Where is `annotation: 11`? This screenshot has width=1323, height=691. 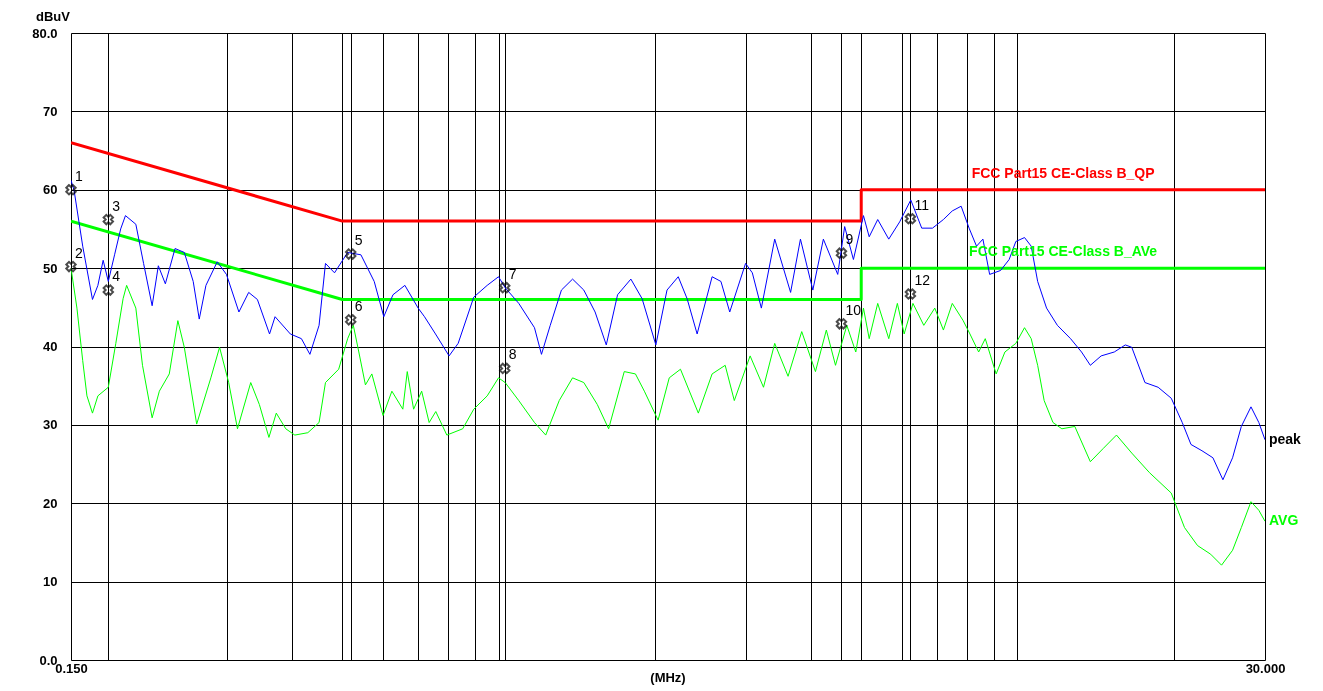
annotation: 11 is located at coordinates (922, 204).